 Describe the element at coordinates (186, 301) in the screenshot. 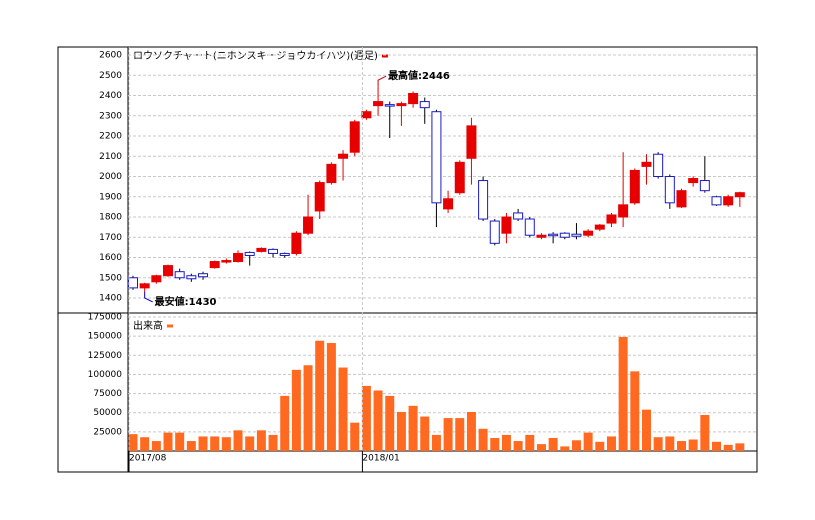

I see `low-label: 最安値:1430` at that location.